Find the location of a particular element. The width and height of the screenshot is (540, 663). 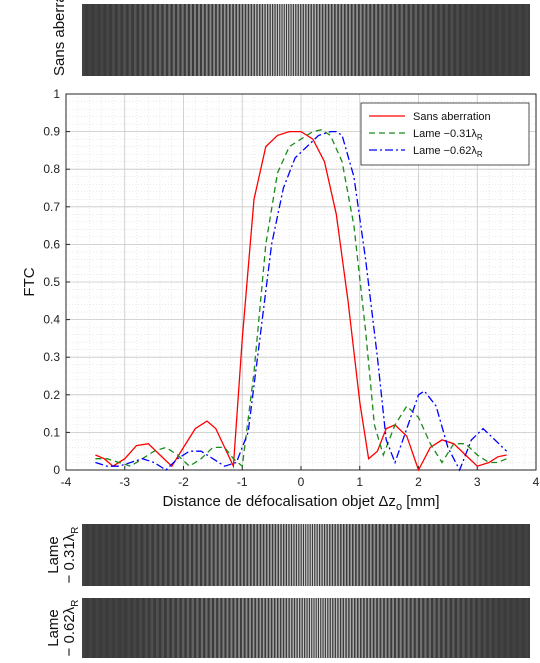

strip-label-bottom-value: − 0.62λ is located at coordinates (69, 631).